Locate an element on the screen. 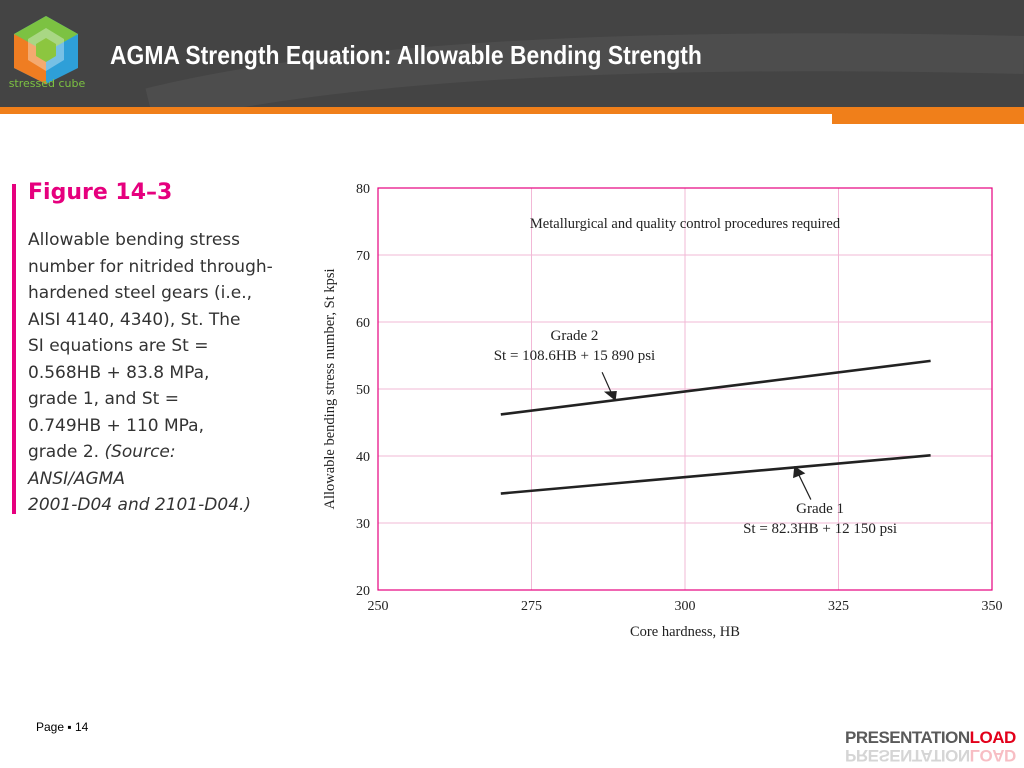 The height and width of the screenshot is (768, 1024). caption-line: 0.749HB + 110 MPa, is located at coordinates (116, 425).